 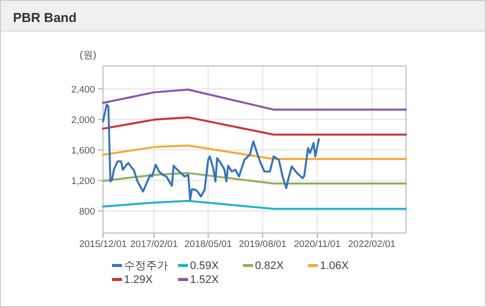 I want to click on y-tick-label: 1,200, so click(x=83, y=181).